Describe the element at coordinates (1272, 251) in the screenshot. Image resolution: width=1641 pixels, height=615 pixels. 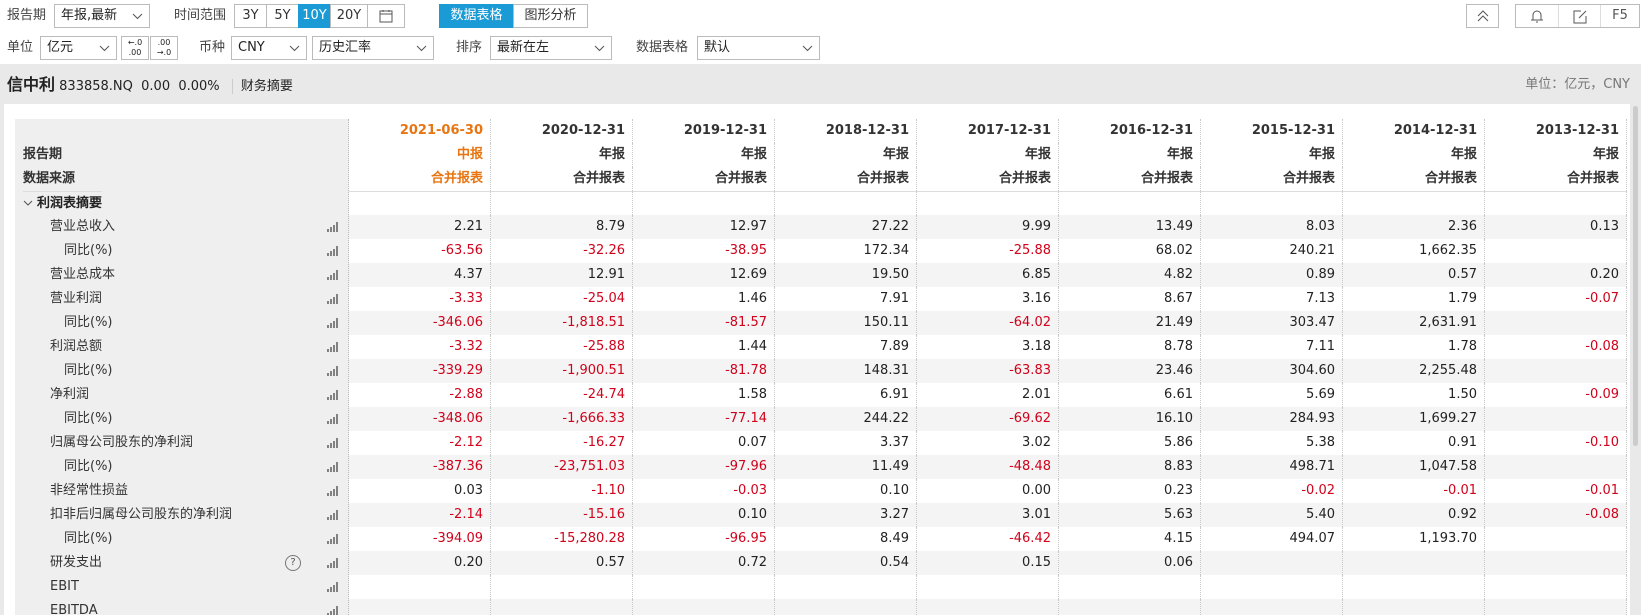
I see `value-cell: 240.21` at that location.